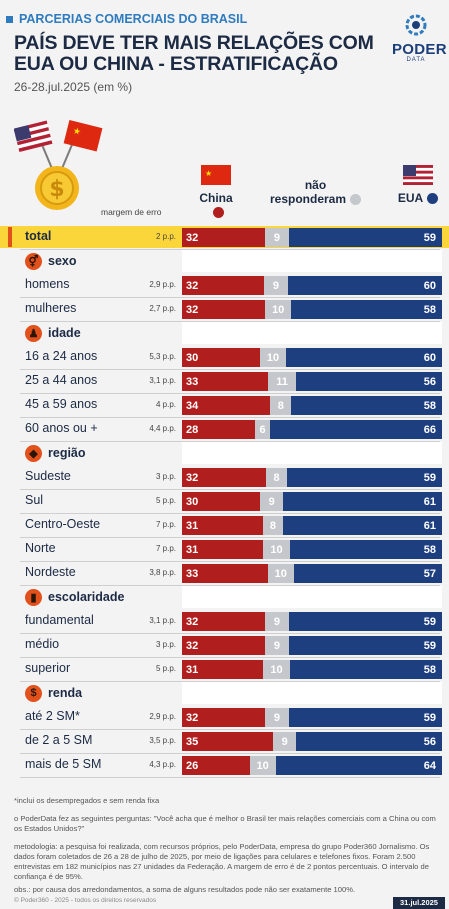 This screenshot has height=909, width=449. What do you see at coordinates (162, 284) in the screenshot?
I see `margin-of-error: 2,9 p.p.` at bounding box center [162, 284].